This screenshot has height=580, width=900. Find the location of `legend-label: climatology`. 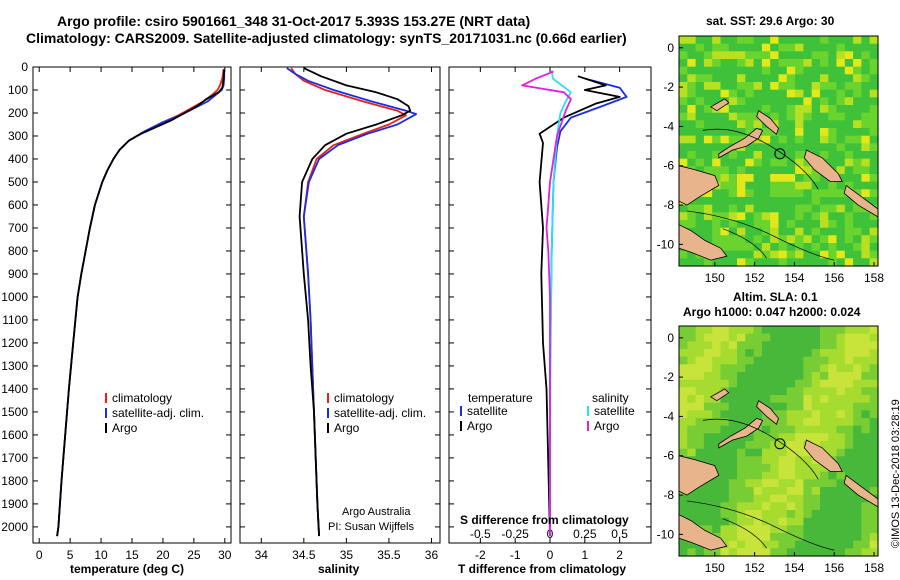

legend-label: climatology is located at coordinates (364, 398).